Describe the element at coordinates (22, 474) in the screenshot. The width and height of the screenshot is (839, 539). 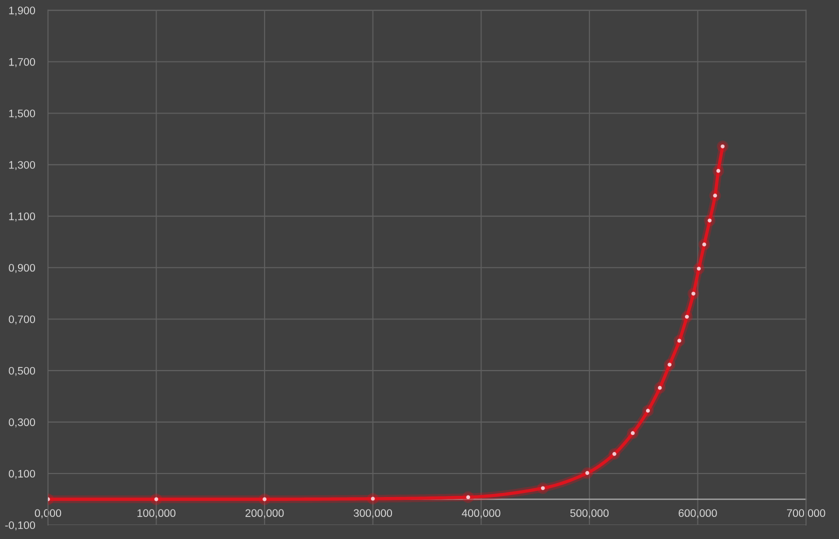
I see `y-tick-label: 0,100` at that location.